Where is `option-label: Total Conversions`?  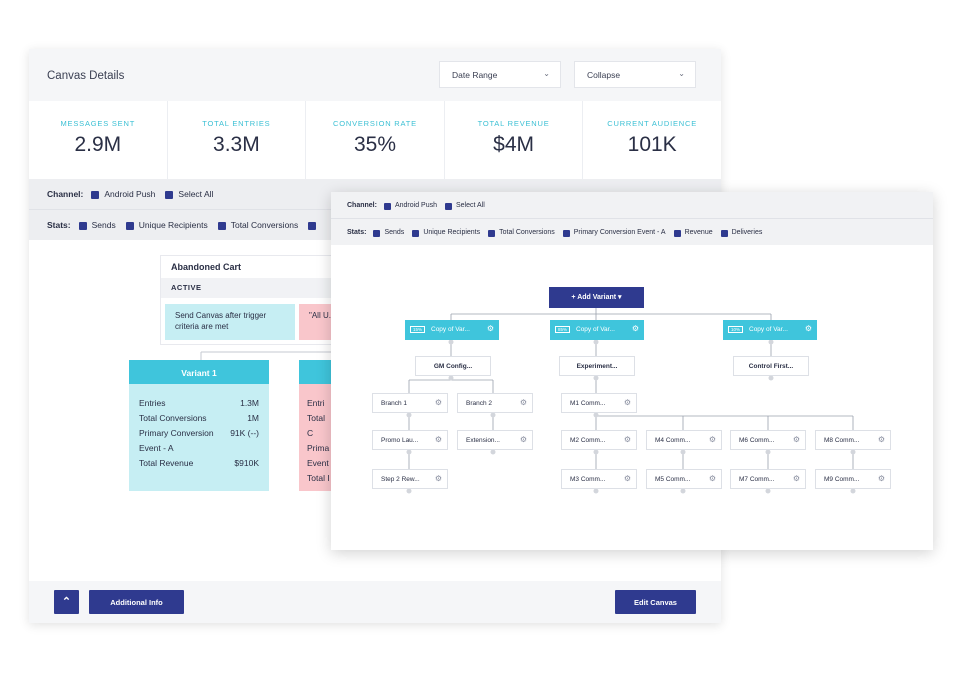 option-label: Total Conversions is located at coordinates (527, 232).